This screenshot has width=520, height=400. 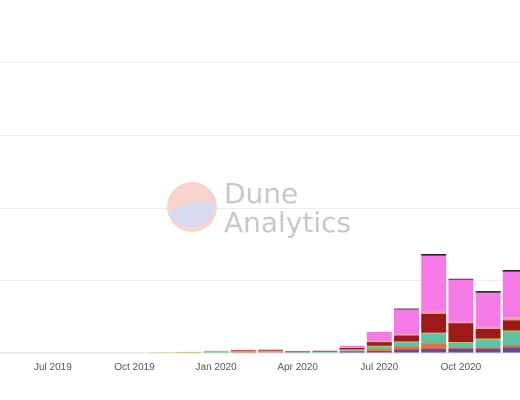 I want to click on bar-aug-2020, so click(x=406, y=330).